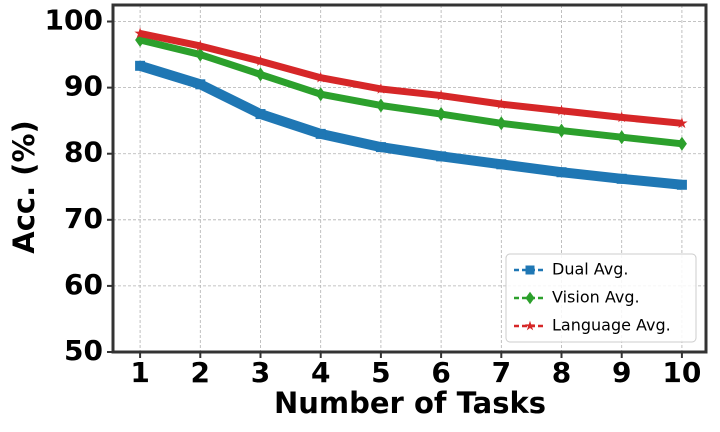  Describe the element at coordinates (74, 20) in the screenshot. I see `y-tick-label: 100` at that location.